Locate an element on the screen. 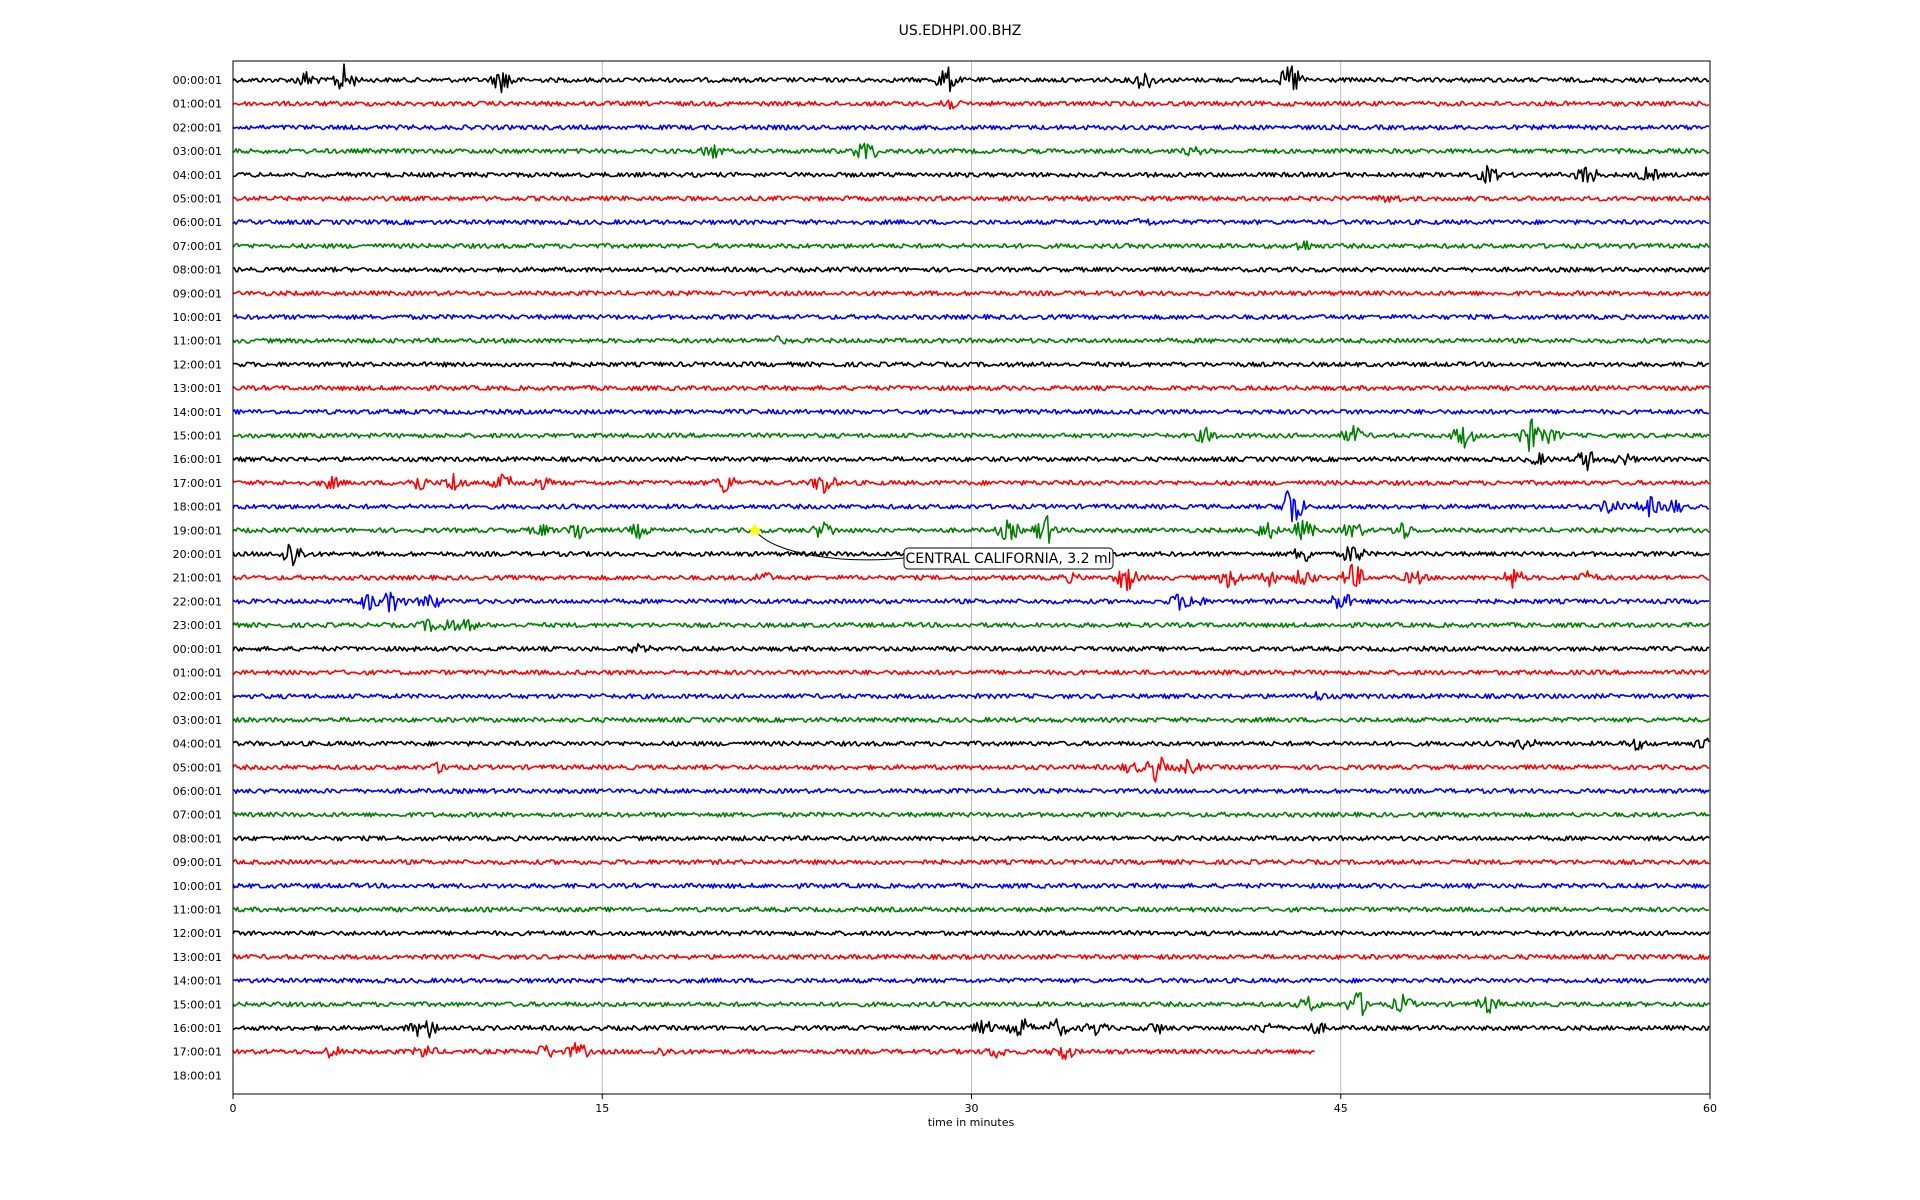 The image size is (1920, 1200). row-label-33: 09:00:01 is located at coordinates (197, 862).